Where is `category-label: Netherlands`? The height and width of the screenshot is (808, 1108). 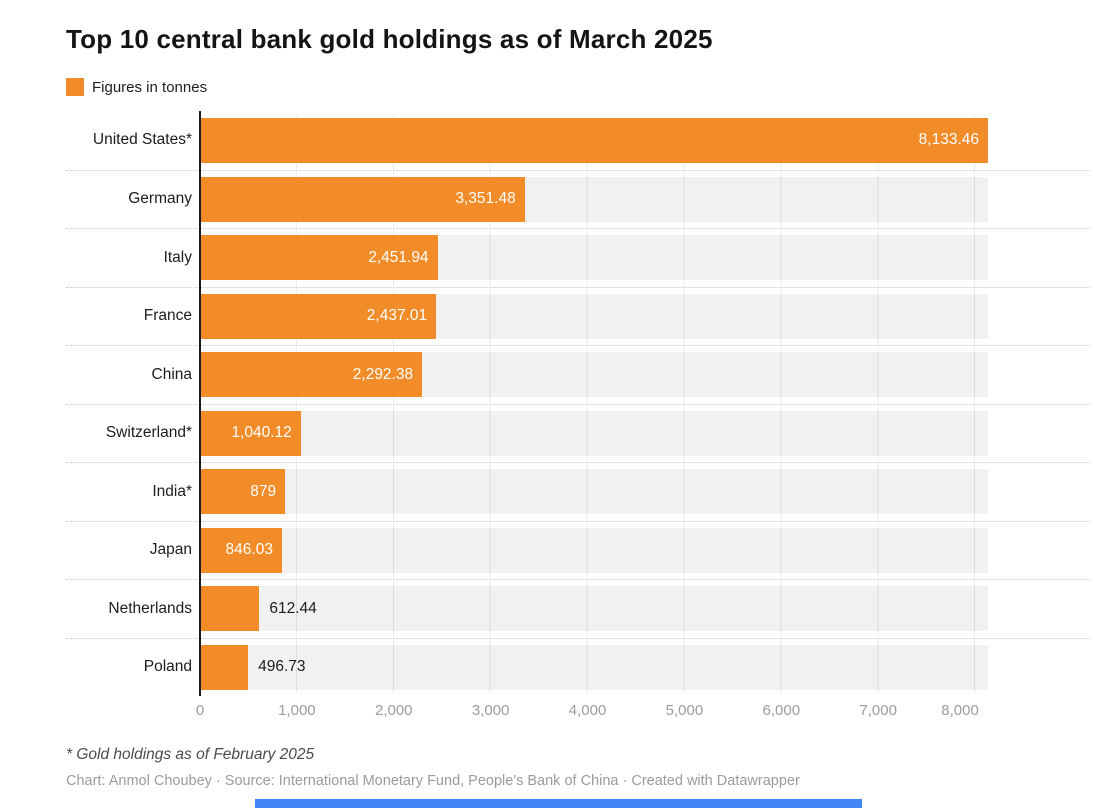 category-label: Netherlands is located at coordinates (150, 608).